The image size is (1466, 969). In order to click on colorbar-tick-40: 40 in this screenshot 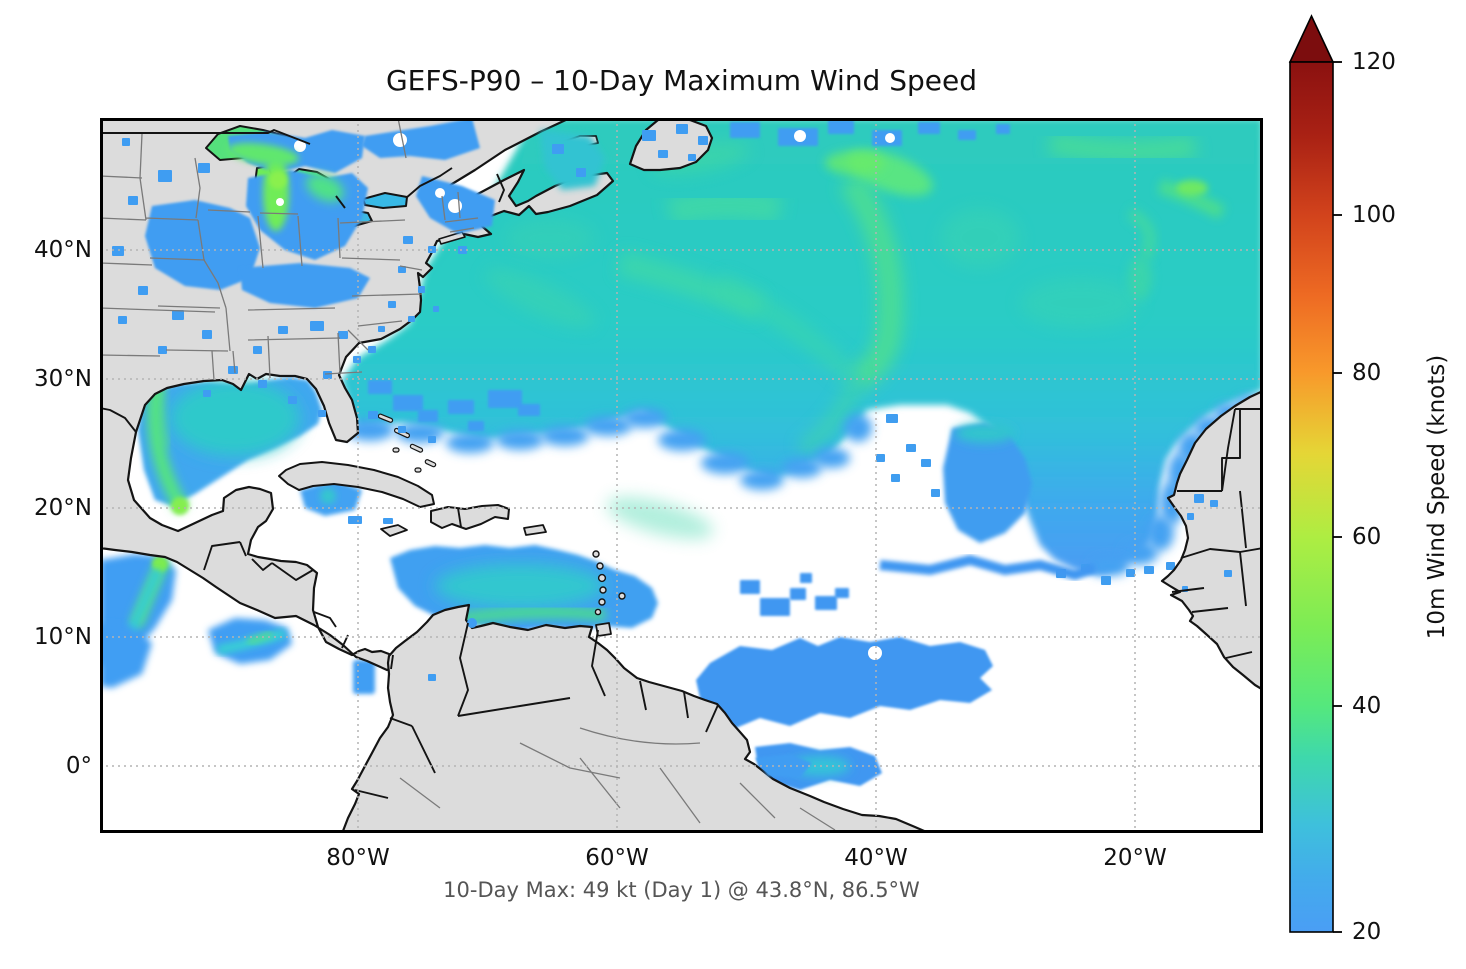, I will do `click(1367, 706)`.